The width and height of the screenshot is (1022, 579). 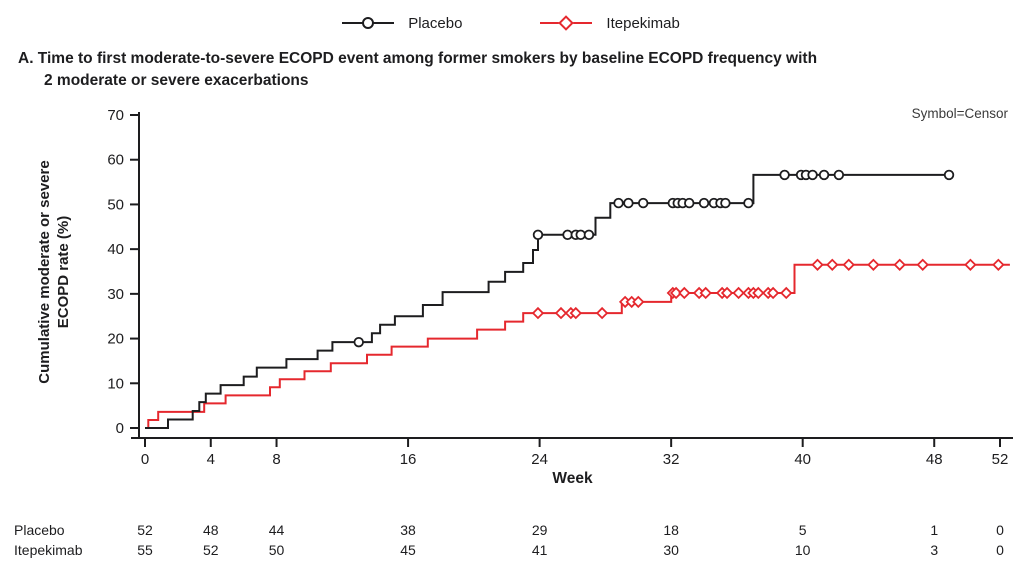 I want to click on risk-value: 50, so click(x=276, y=550).